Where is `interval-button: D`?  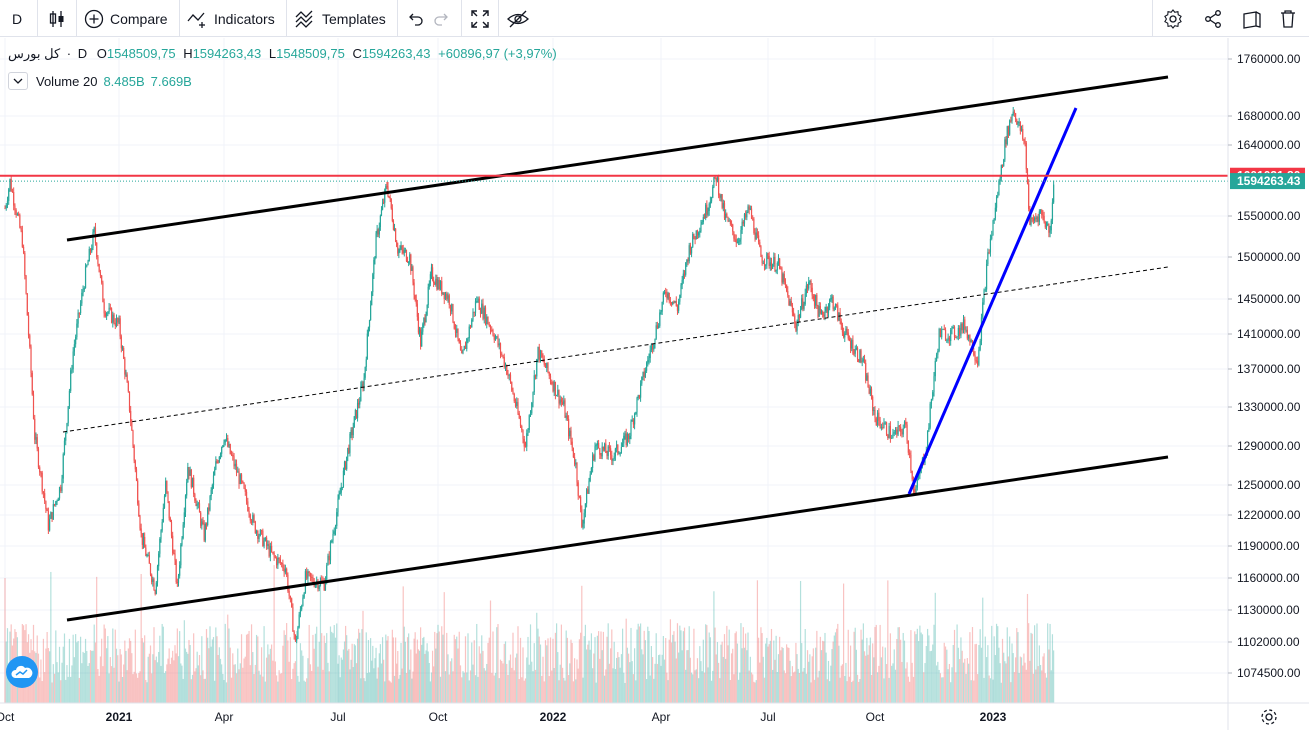 interval-button: D is located at coordinates (17, 18).